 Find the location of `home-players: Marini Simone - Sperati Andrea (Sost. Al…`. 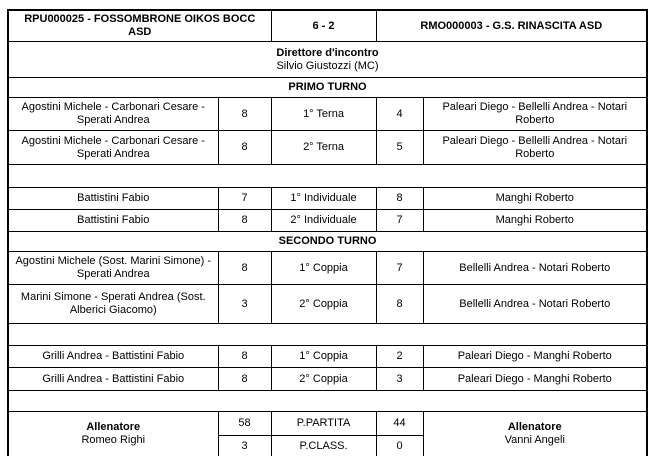

home-players: Marini Simone - Sperati Andrea (Sost. Al… is located at coordinates (113, 304).